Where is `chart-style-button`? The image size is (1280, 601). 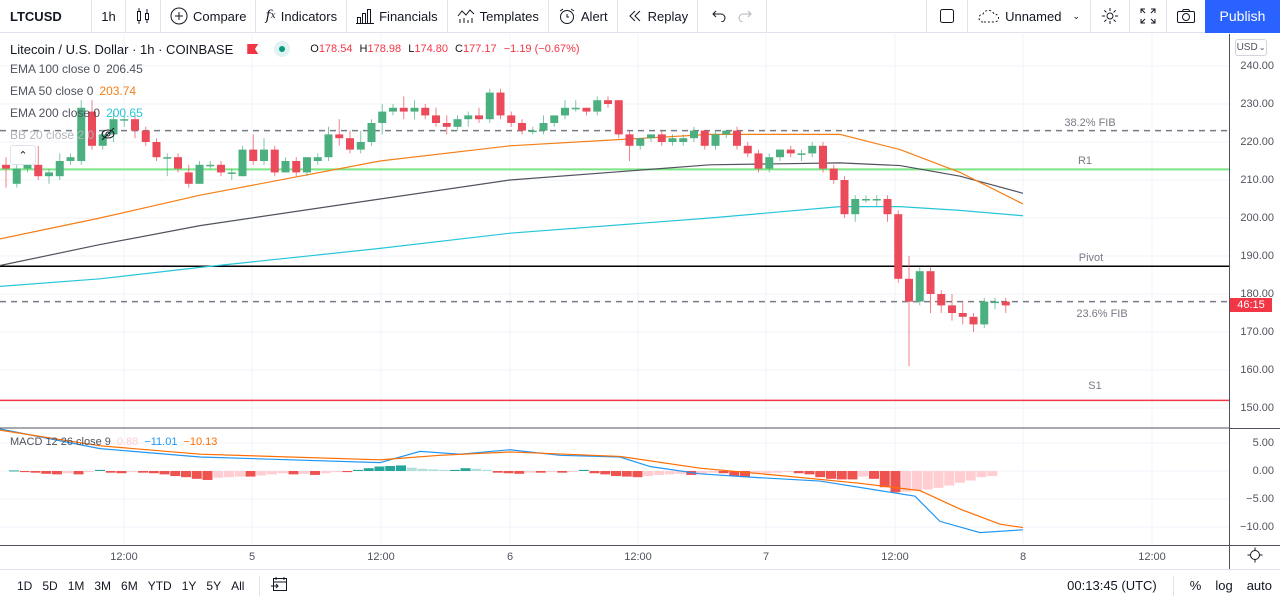 chart-style-button is located at coordinates (143, 16).